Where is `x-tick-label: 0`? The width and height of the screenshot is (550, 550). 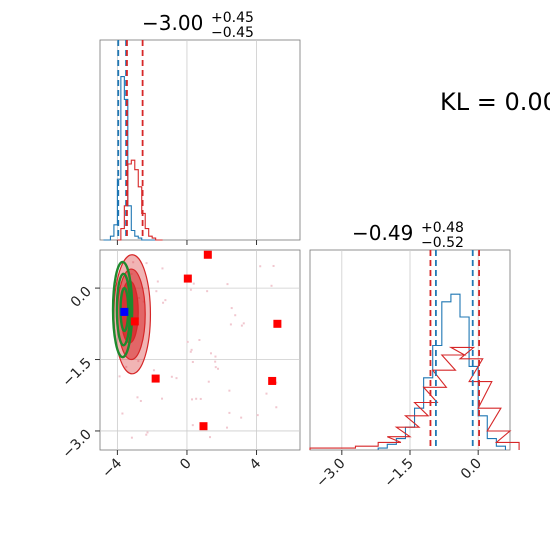 x-tick-label: 0 is located at coordinates (186, 465).